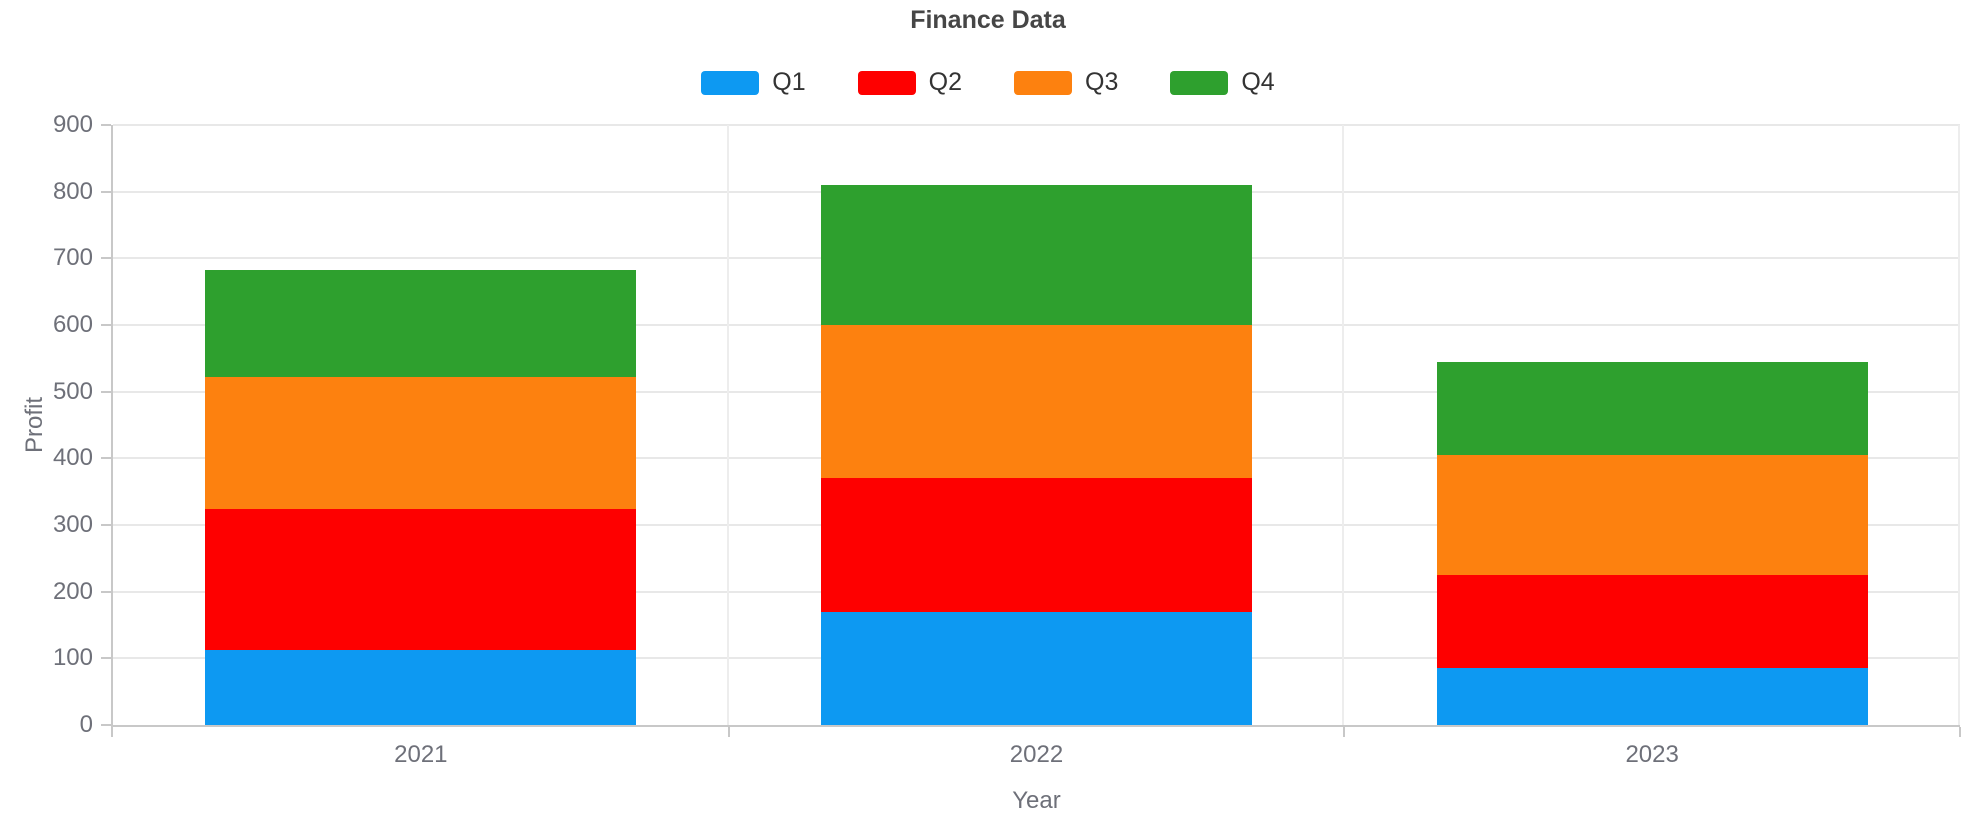 Image resolution: width=1976 pixels, height=830 pixels. I want to click on legend-swatch-q4, so click(1199, 82).